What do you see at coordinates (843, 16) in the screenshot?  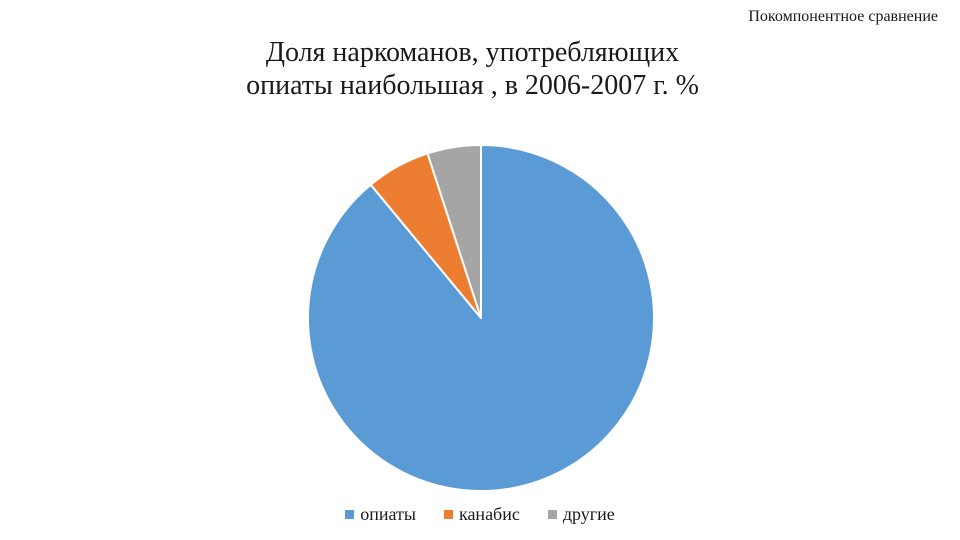 I see `slide-caption: Покомпонентное сравнение` at bounding box center [843, 16].